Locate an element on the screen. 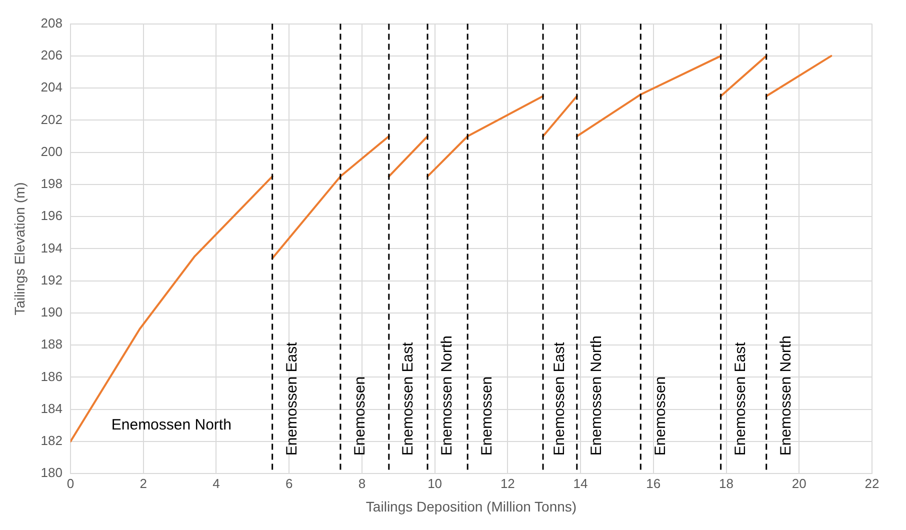 The height and width of the screenshot is (530, 906). x-tick-label: 4 is located at coordinates (216, 483).